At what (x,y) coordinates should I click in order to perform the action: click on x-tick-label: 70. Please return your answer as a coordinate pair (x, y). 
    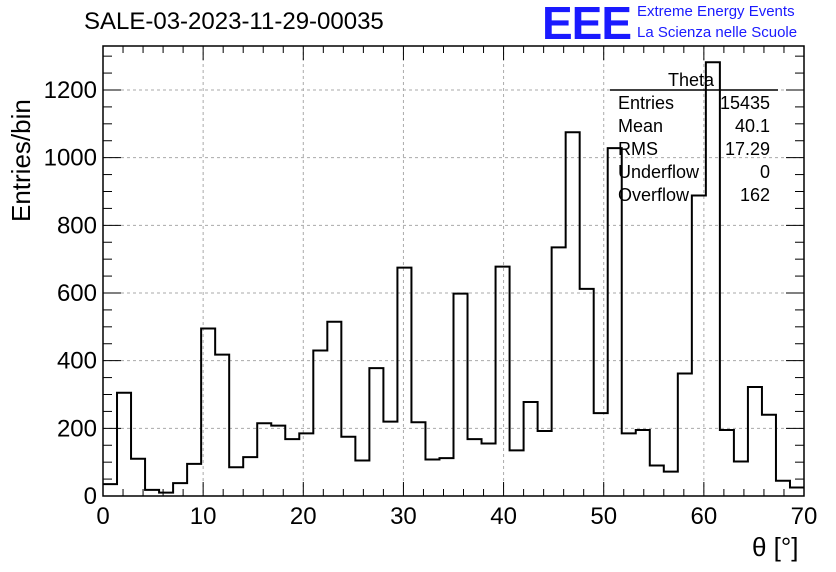
    Looking at the image, I should click on (804, 516).